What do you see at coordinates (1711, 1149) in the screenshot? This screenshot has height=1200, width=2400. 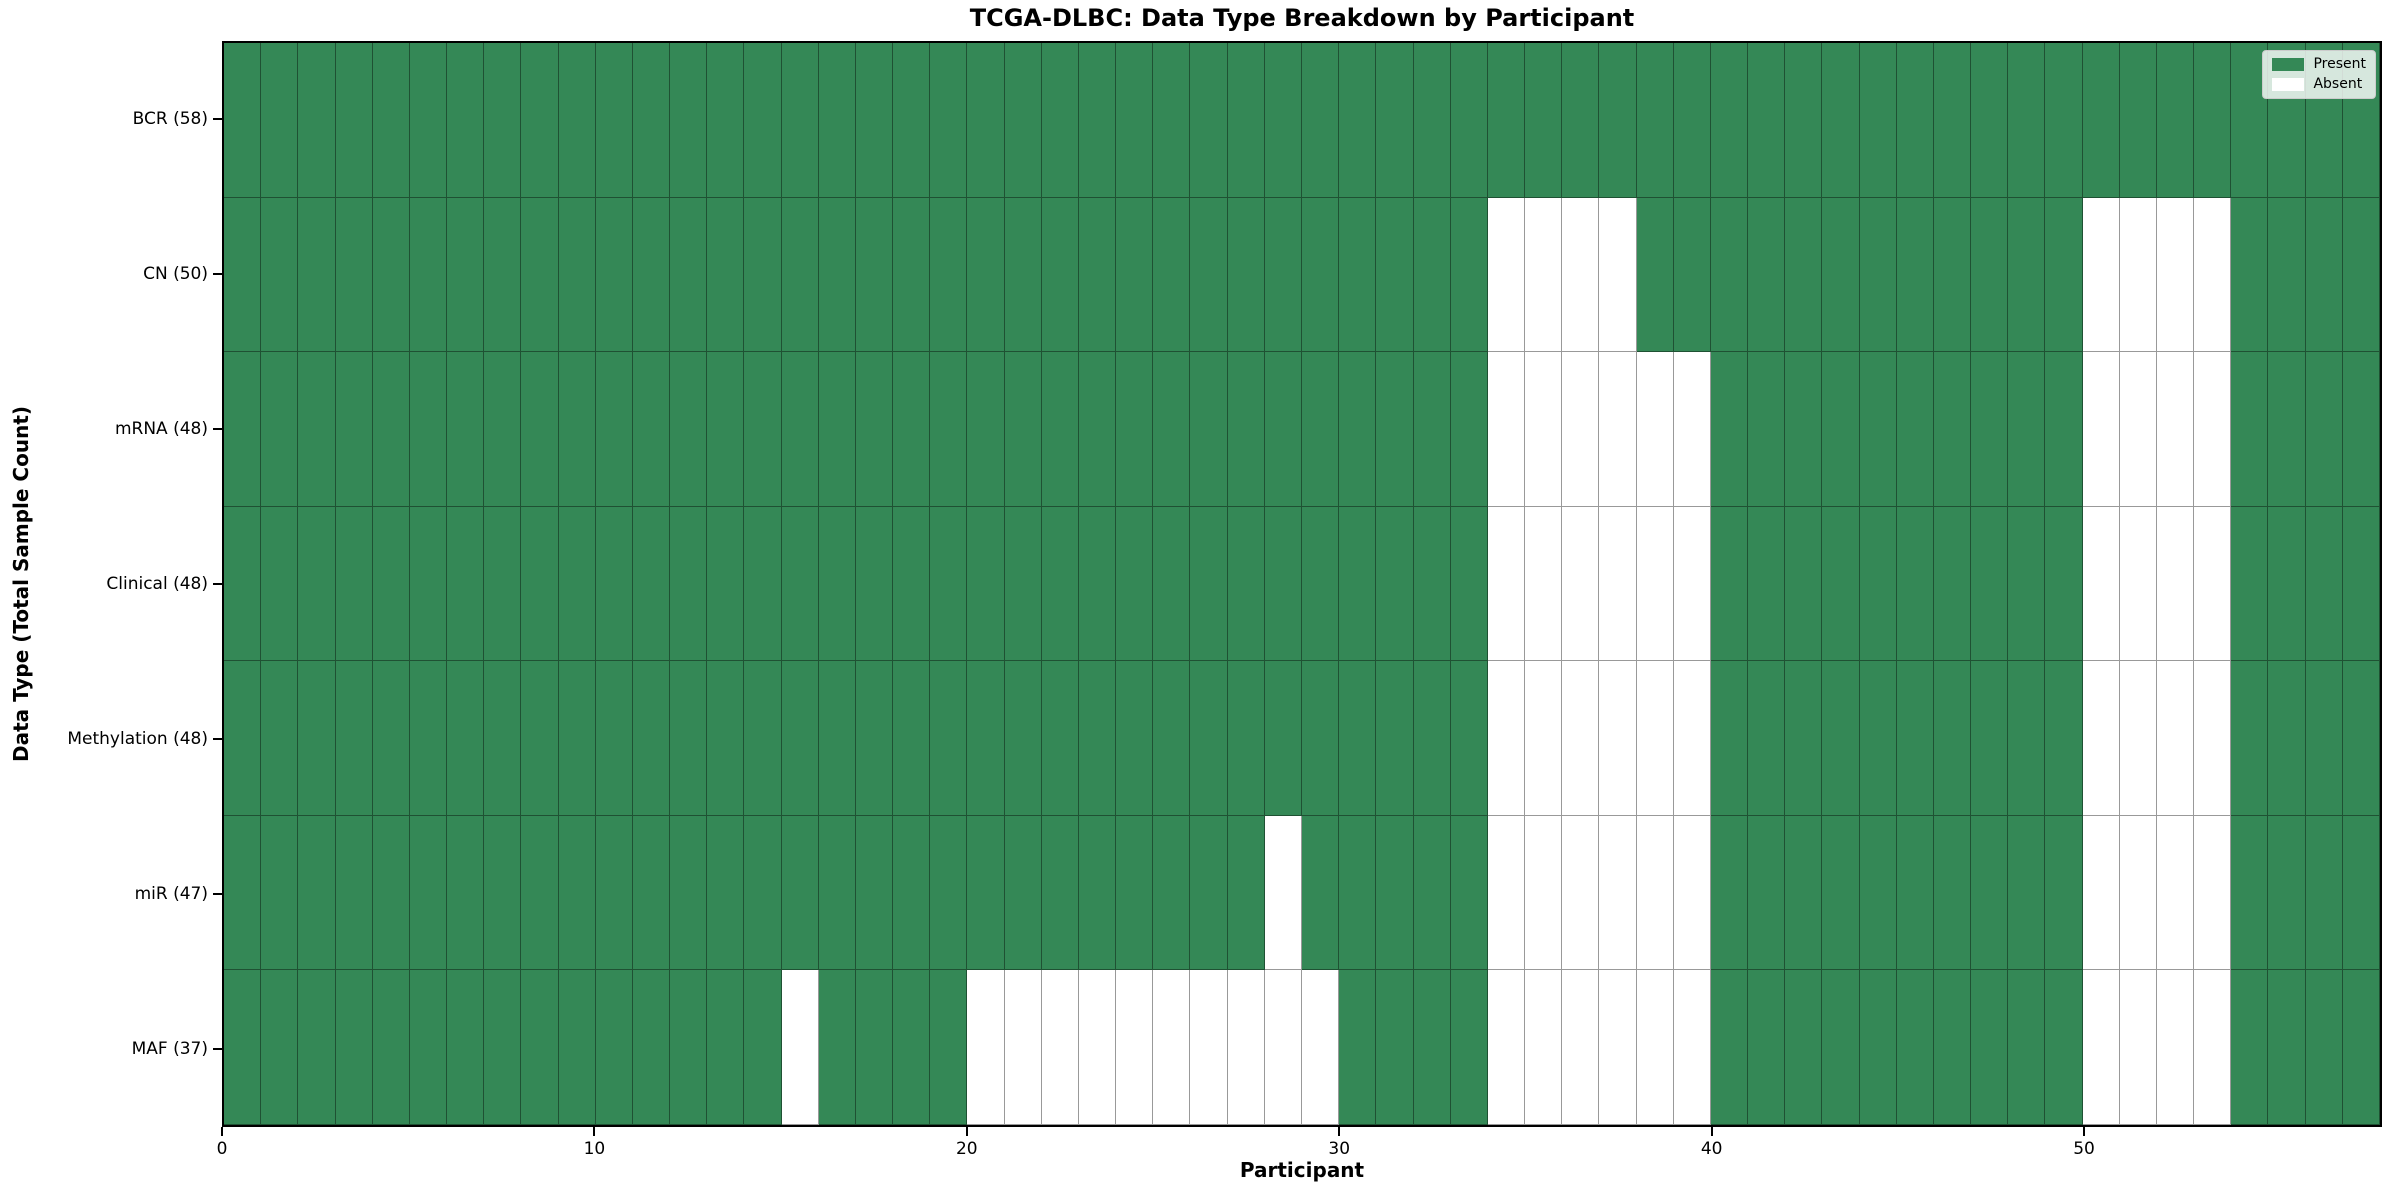 I see `x-tick-label-40: 40` at bounding box center [1711, 1149].